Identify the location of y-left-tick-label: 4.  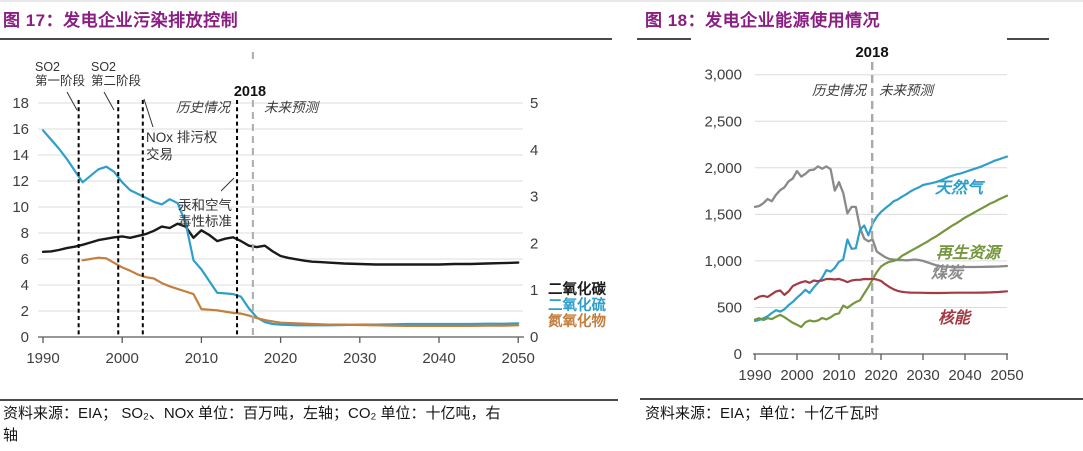
(25, 285).